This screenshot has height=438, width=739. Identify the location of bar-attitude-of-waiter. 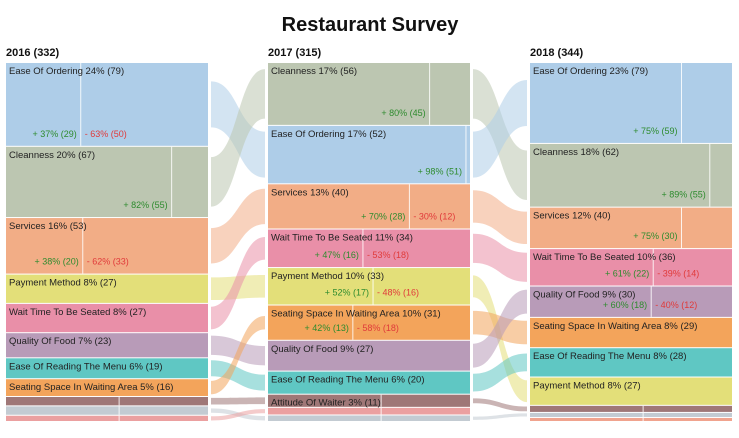
(107, 401).